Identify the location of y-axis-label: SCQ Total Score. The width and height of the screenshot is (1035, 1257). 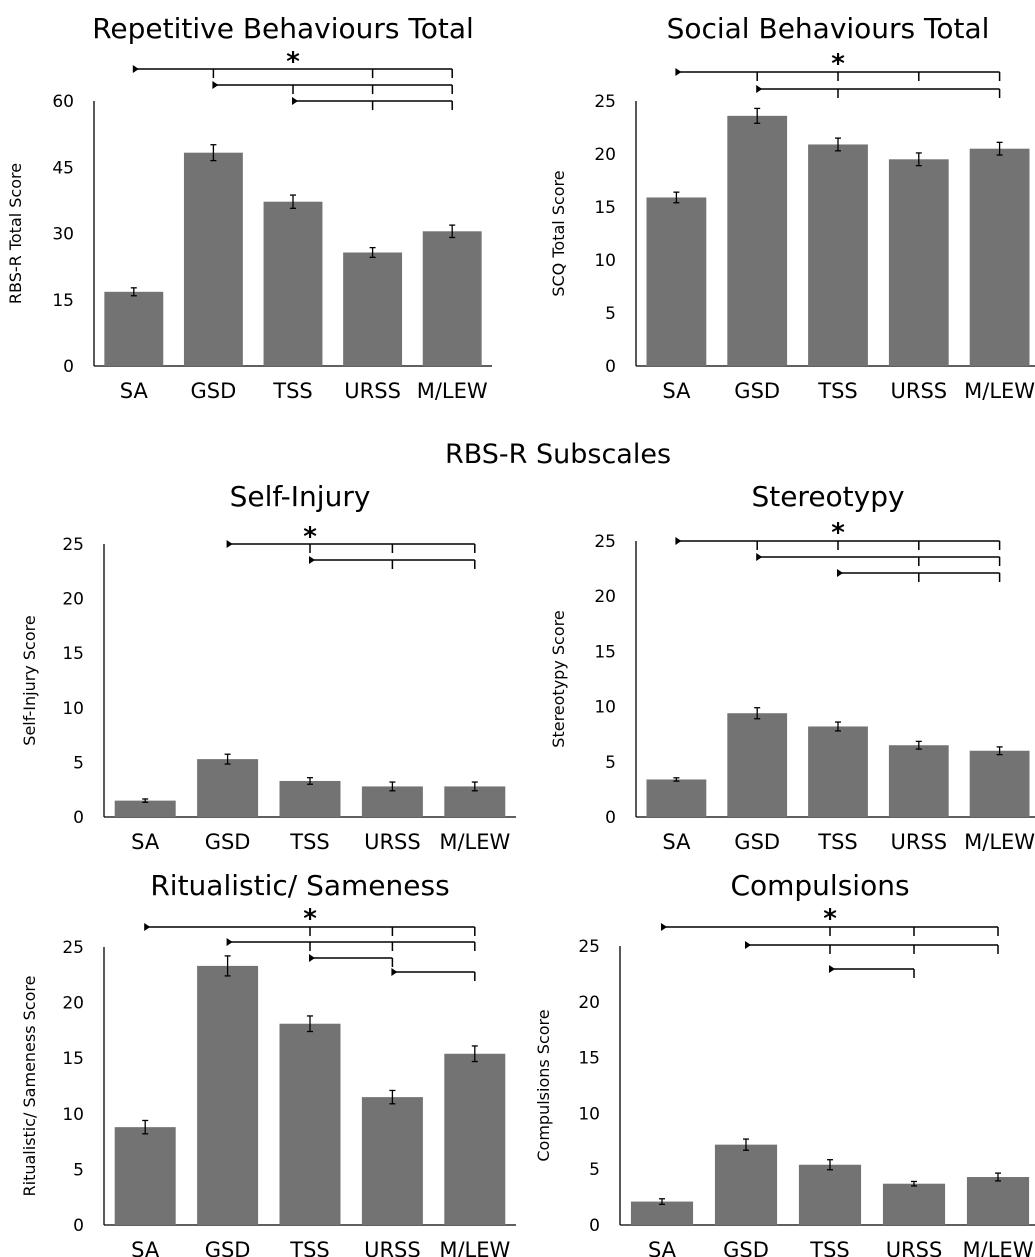
(558, 233).